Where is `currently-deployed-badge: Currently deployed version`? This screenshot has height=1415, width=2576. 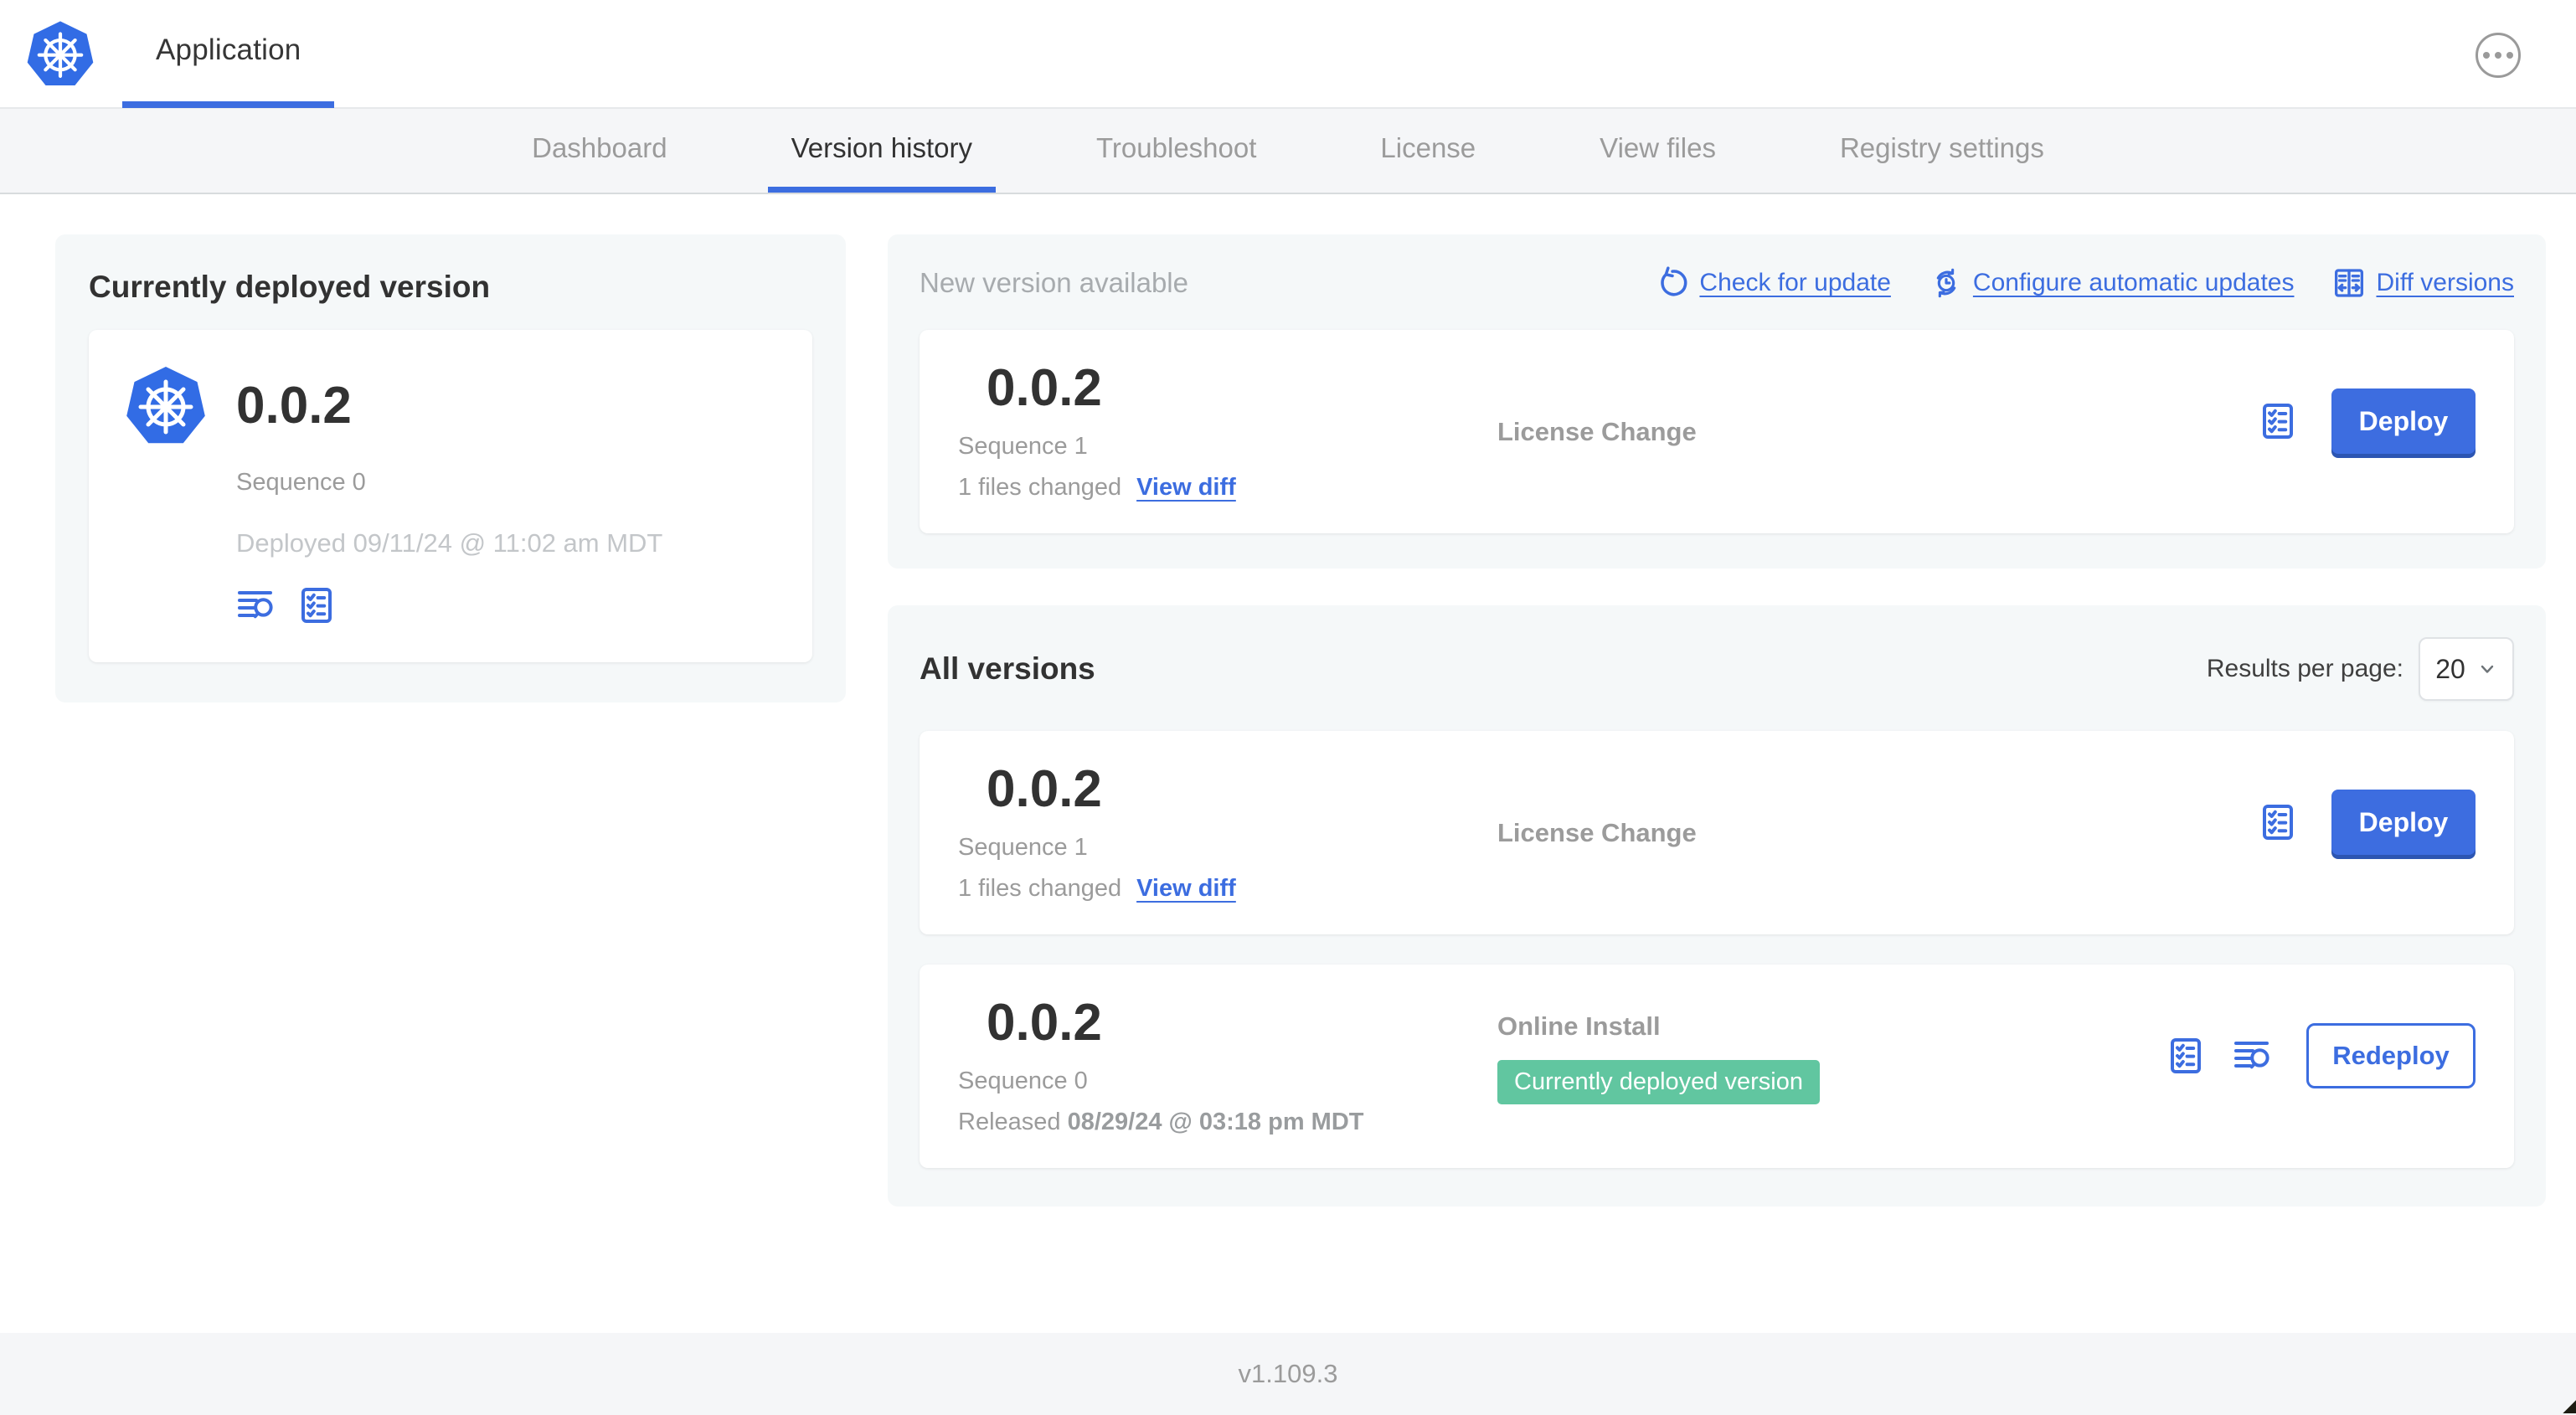 currently-deployed-badge: Currently deployed version is located at coordinates (1658, 1082).